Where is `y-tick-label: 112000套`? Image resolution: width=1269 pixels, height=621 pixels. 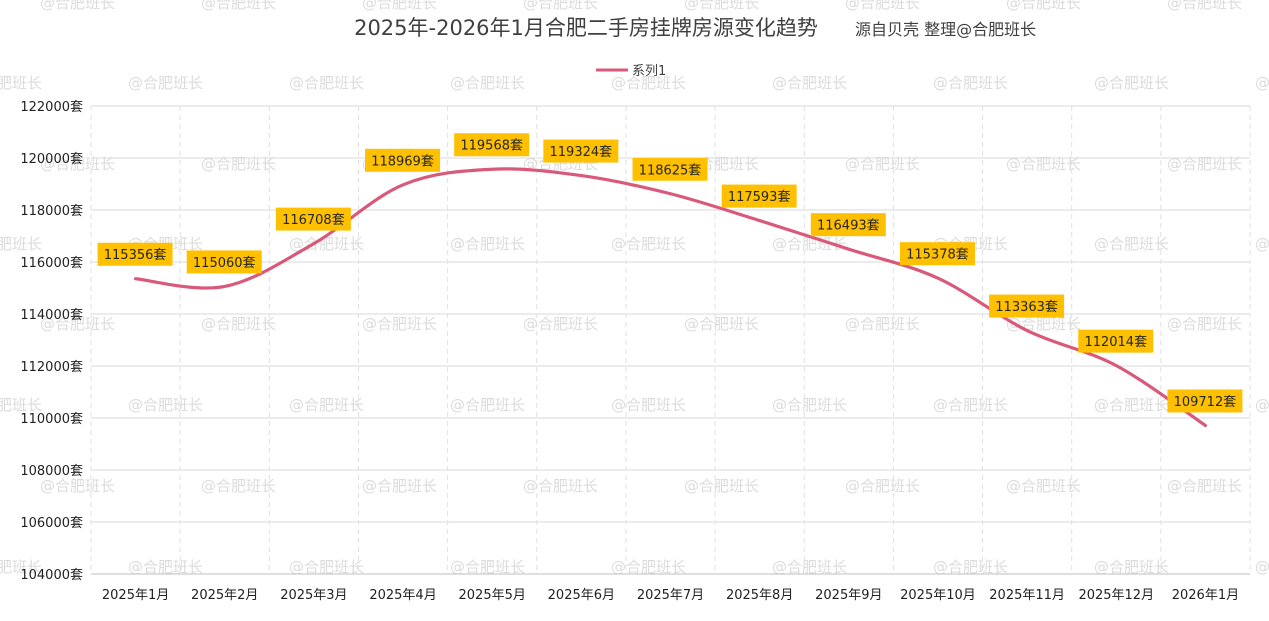
y-tick-label: 112000套 is located at coordinates (51, 367).